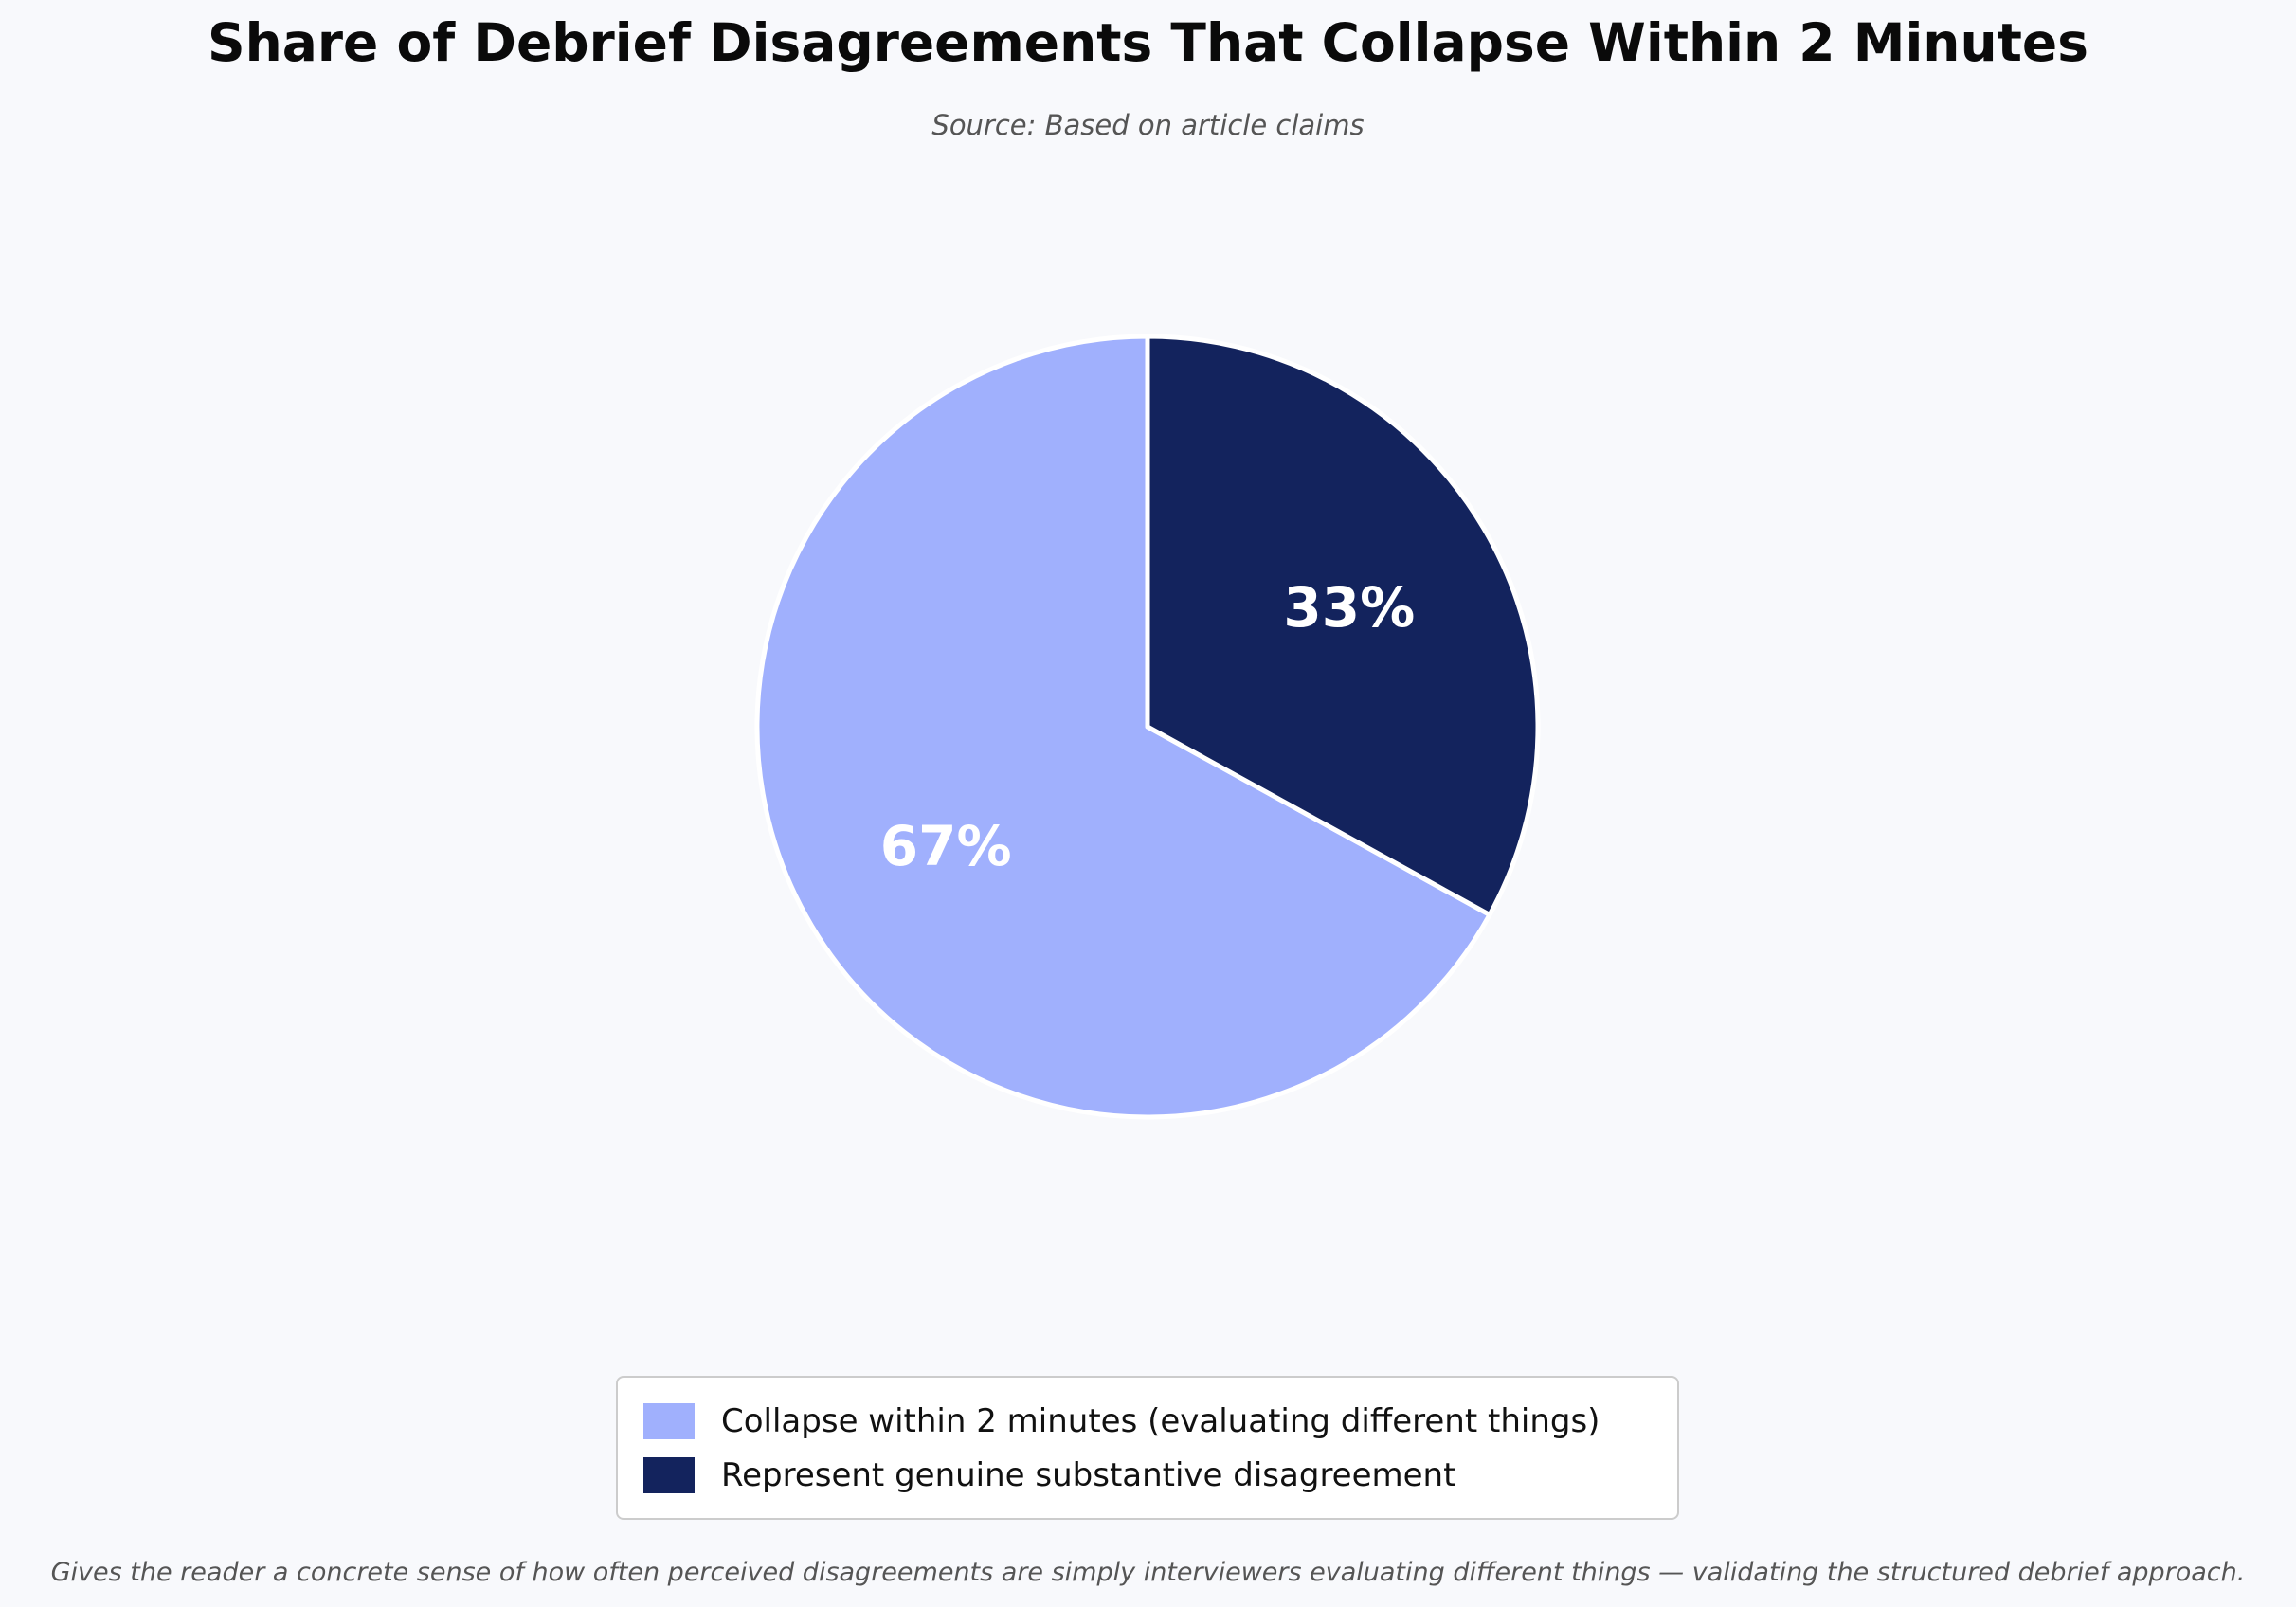 This screenshot has width=2296, height=1607. Describe the element at coordinates (1349, 607) in the screenshot. I see `pie-label-genuine: 33%` at that location.